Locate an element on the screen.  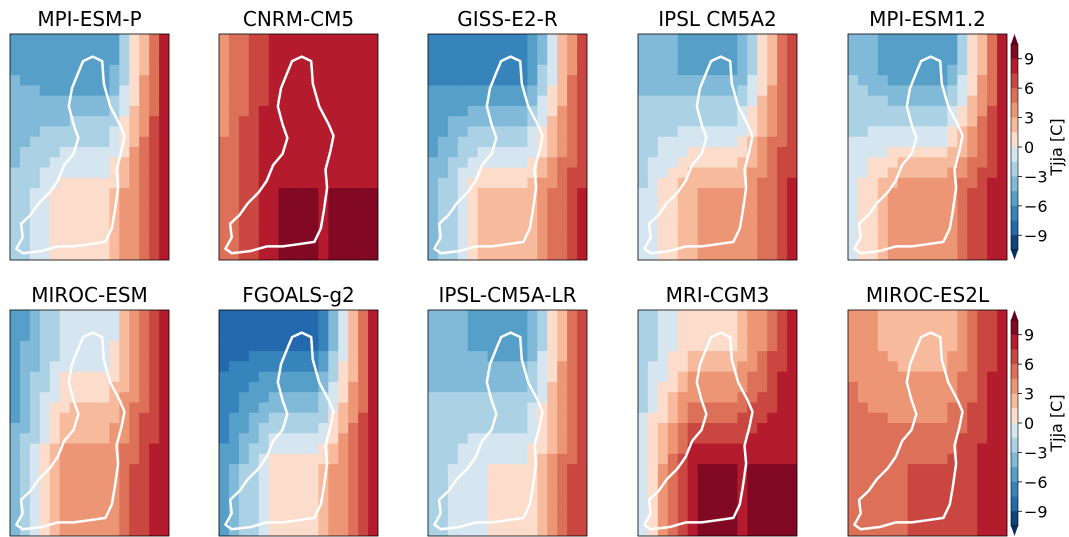
panel-frame is located at coordinates (89, 423).